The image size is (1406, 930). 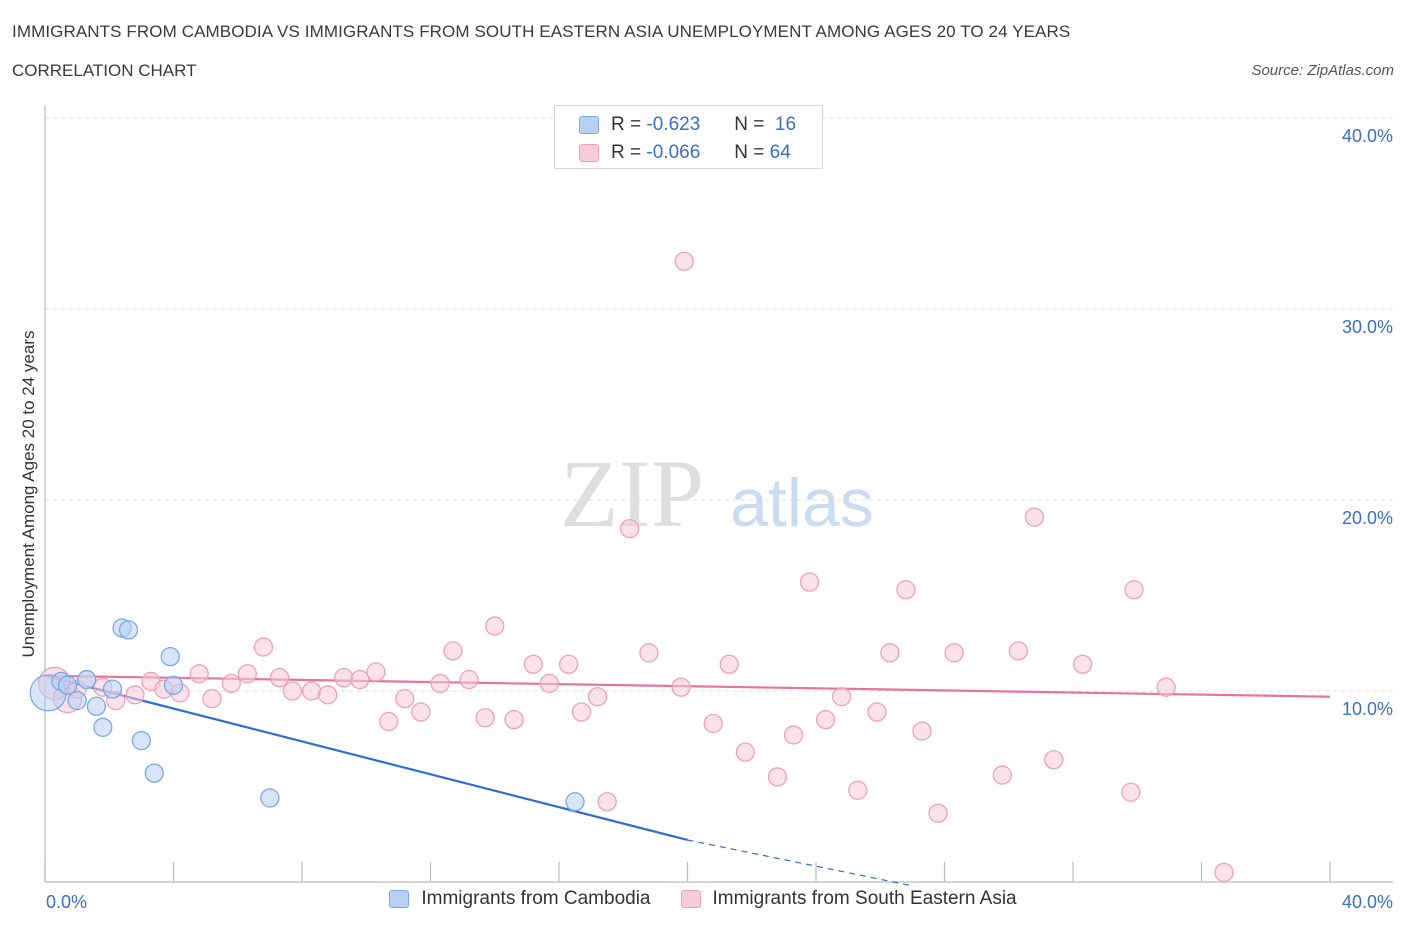 I want to click on legend-swatch-sea, so click(x=589, y=153).